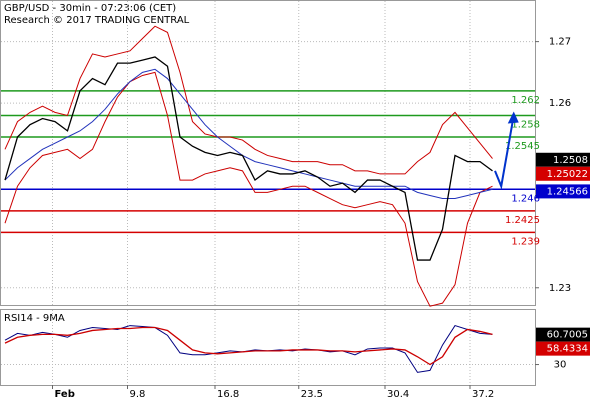  I want to click on chart-subtitle: Research © 2017 TRADING CENTRAL, so click(97, 20).